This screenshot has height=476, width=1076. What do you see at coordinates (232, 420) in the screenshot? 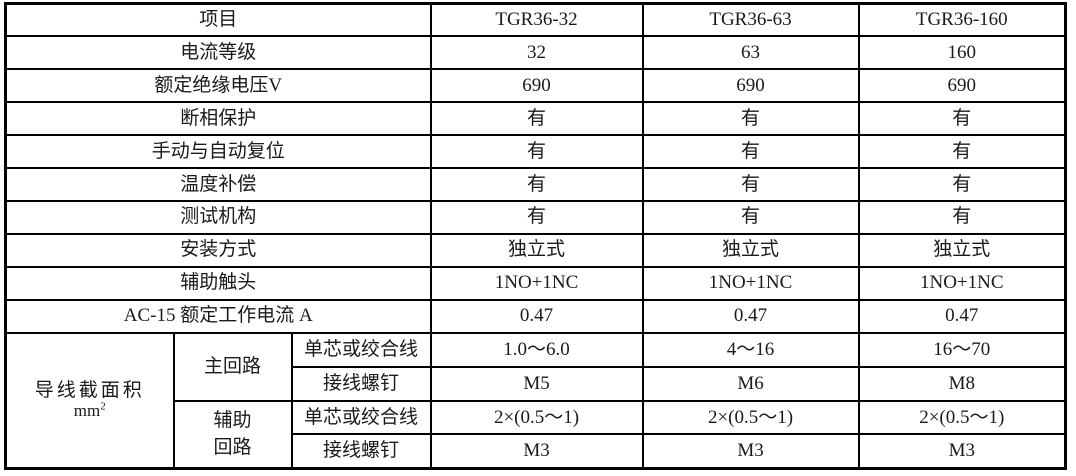
I see `wire-subgroup-aux-line1: 辅助` at bounding box center [232, 420].